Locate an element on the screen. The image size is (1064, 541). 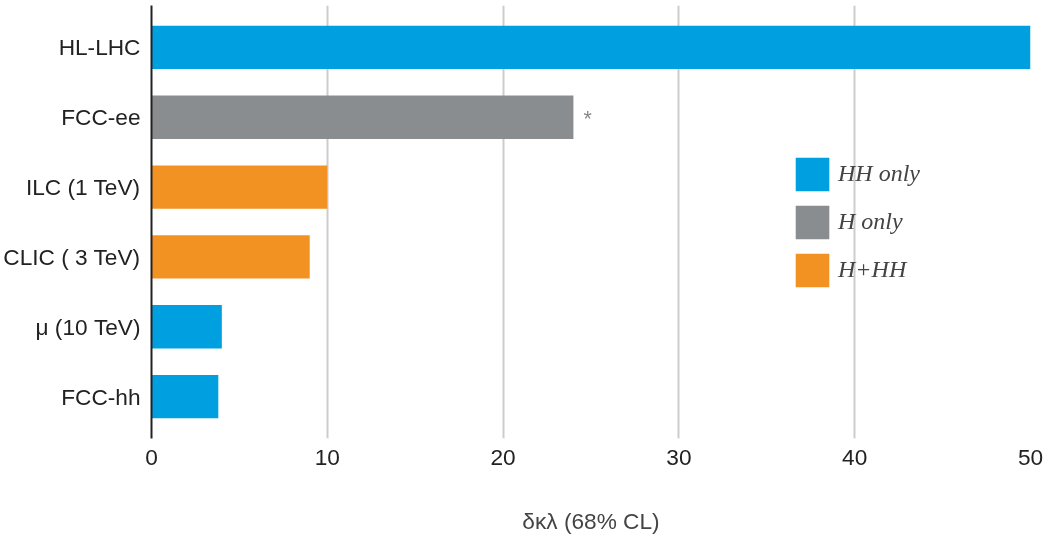
y-tick-label: μ (10 TeV) is located at coordinates (88, 326).